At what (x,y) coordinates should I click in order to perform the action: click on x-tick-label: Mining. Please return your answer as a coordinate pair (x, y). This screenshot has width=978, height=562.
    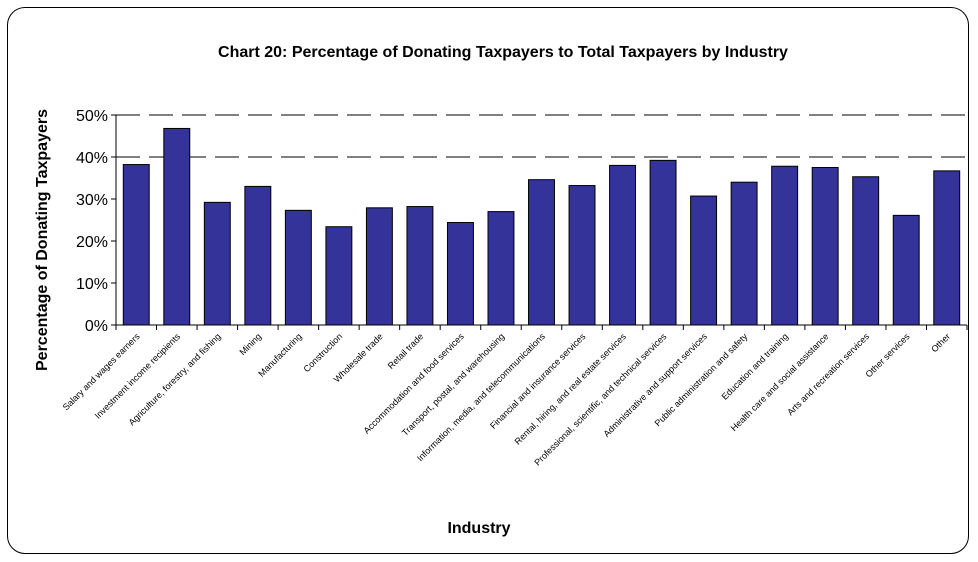
    Looking at the image, I should click on (250, 344).